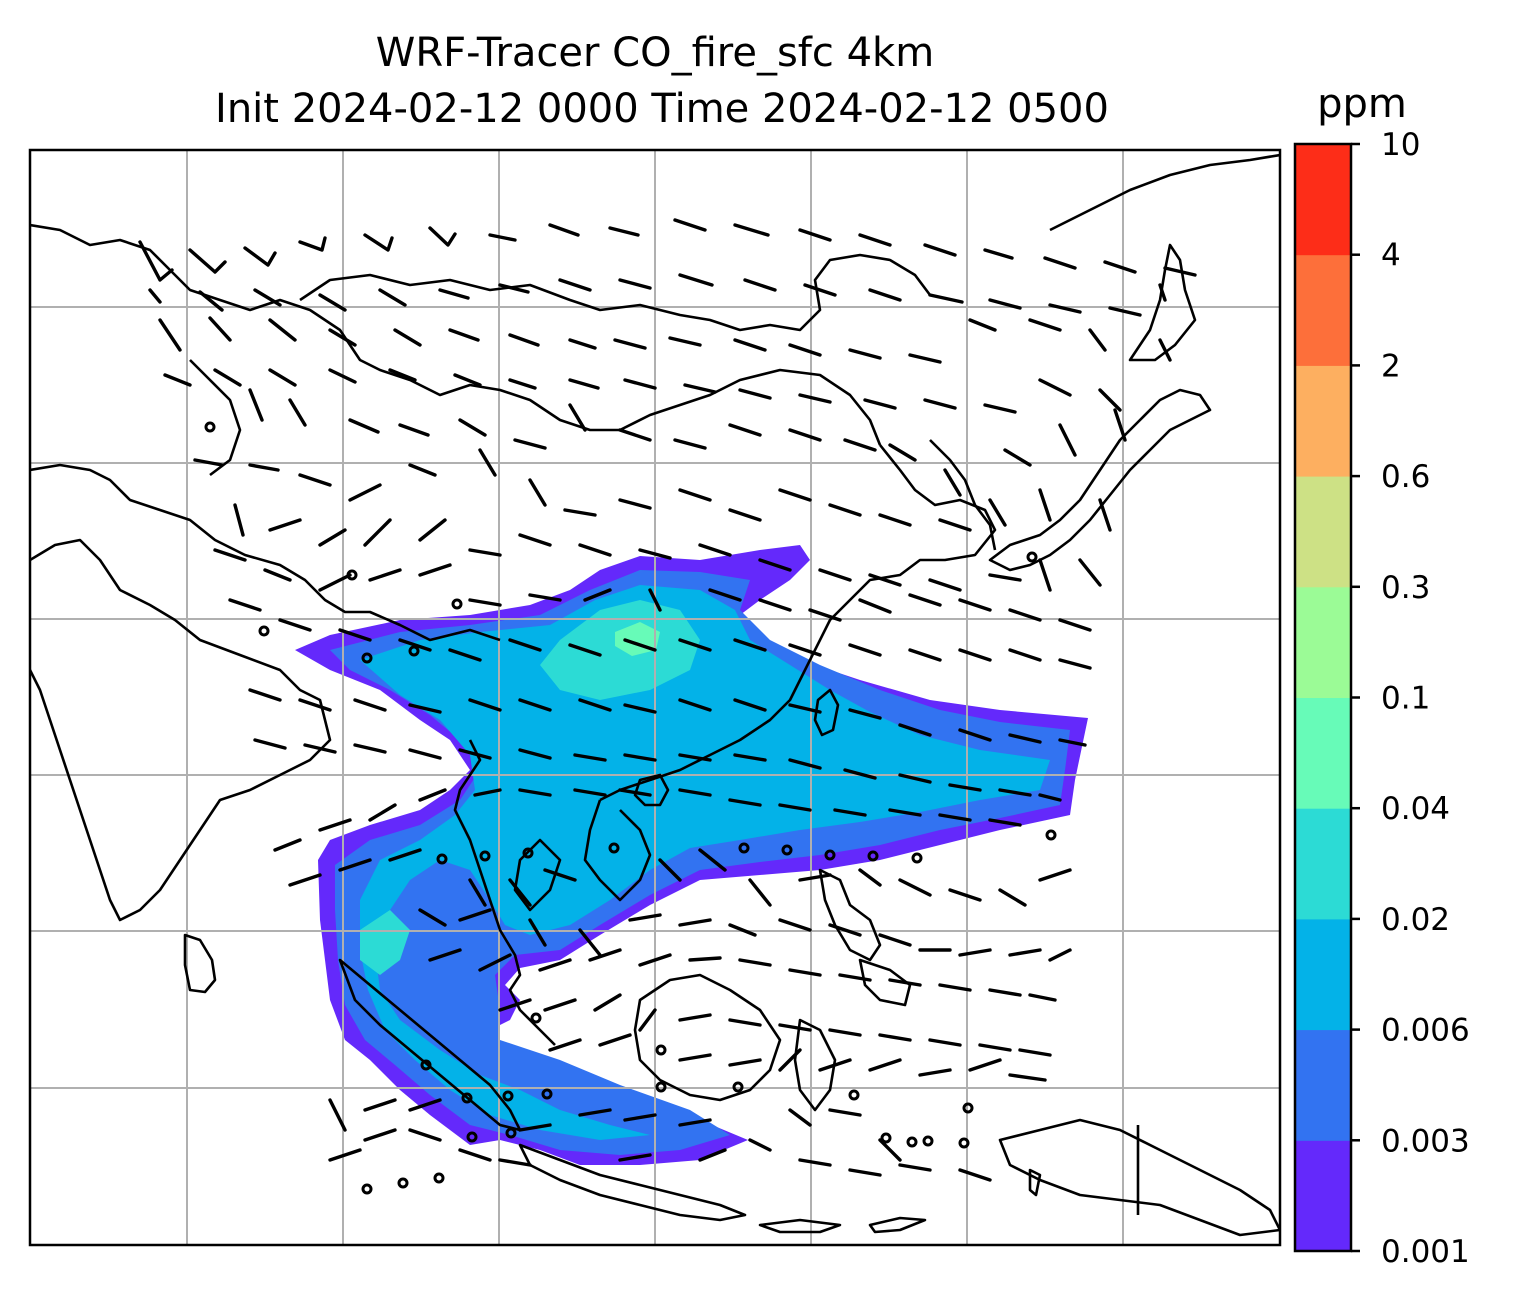  What do you see at coordinates (1415, 920) in the screenshot?
I see `colorbar-tick-label: 0.02` at bounding box center [1415, 920].